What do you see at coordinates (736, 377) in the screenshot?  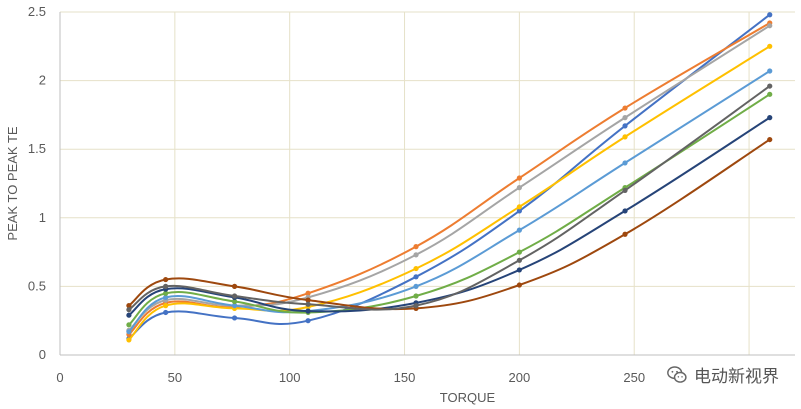 I see `watermark-text: 电动新视界` at bounding box center [736, 377].